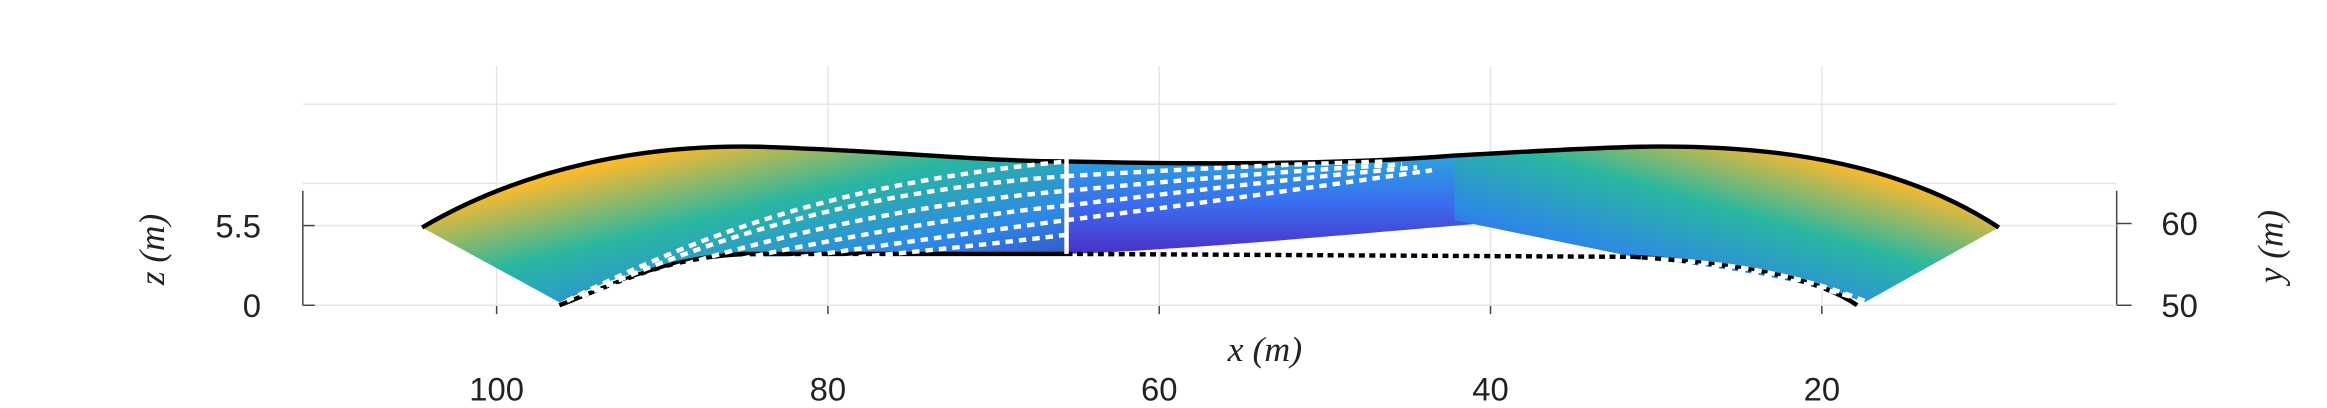 This screenshot has width=2327, height=408. I want to click on y-tick-label: 50, so click(2179, 306).